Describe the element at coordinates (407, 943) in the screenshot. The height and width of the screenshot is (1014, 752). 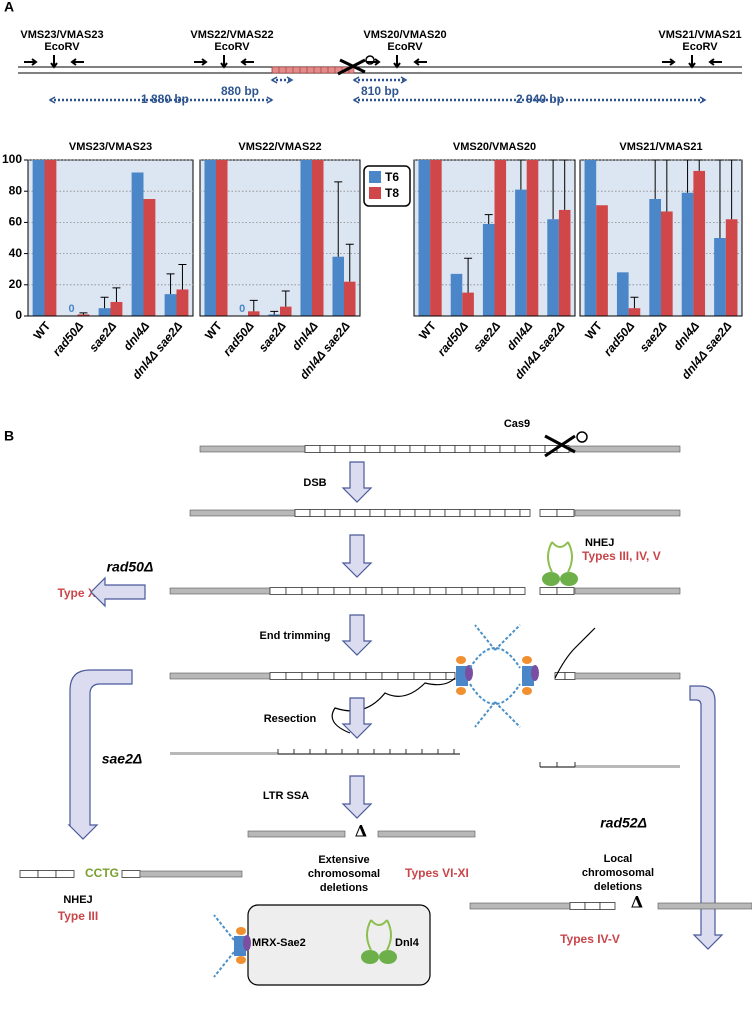
I see `label: Dnl4` at that location.